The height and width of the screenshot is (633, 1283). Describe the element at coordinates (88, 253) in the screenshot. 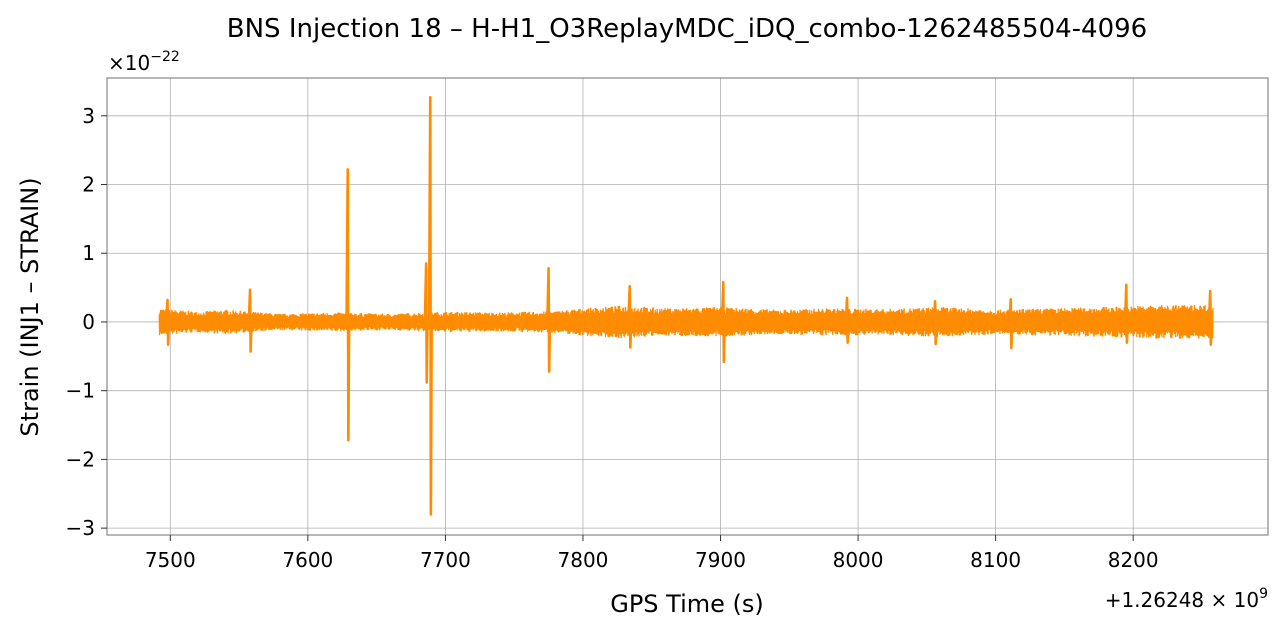

I see `y-tick-label: 1` at that location.